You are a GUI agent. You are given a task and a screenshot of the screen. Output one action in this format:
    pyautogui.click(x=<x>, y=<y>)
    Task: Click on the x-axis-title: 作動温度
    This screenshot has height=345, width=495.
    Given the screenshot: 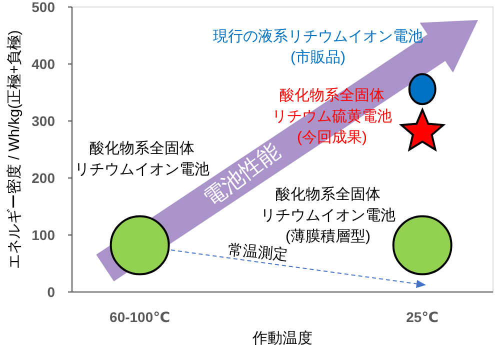 What is the action you would take?
    pyautogui.click(x=282, y=337)
    